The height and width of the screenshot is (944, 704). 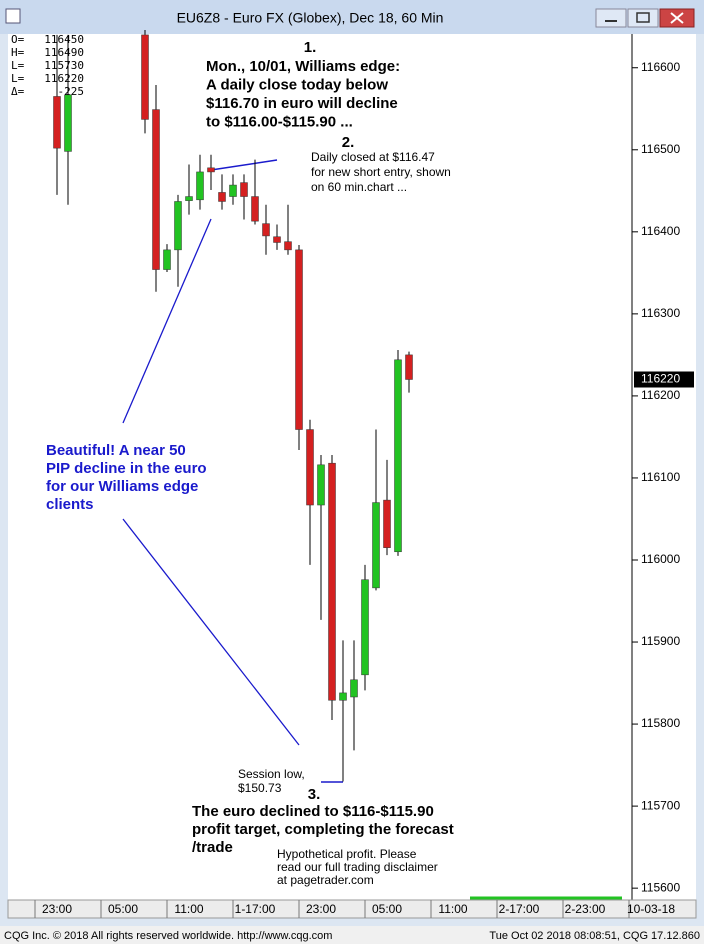 I want to click on y-tick-label: 115600, so click(x=660, y=887).